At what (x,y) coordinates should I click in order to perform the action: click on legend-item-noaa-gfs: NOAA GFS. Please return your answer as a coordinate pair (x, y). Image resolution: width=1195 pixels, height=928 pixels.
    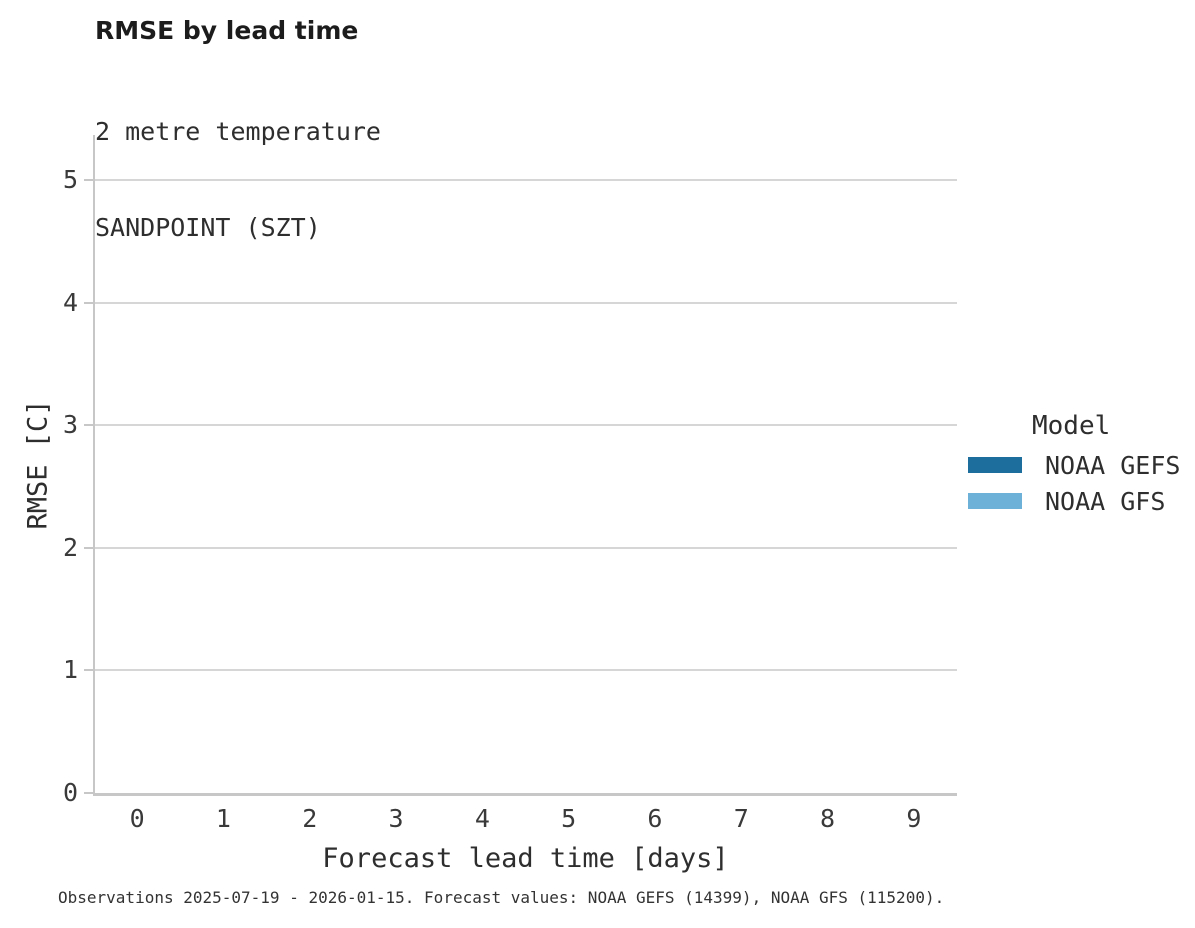
    Looking at the image, I should click on (1066, 501).